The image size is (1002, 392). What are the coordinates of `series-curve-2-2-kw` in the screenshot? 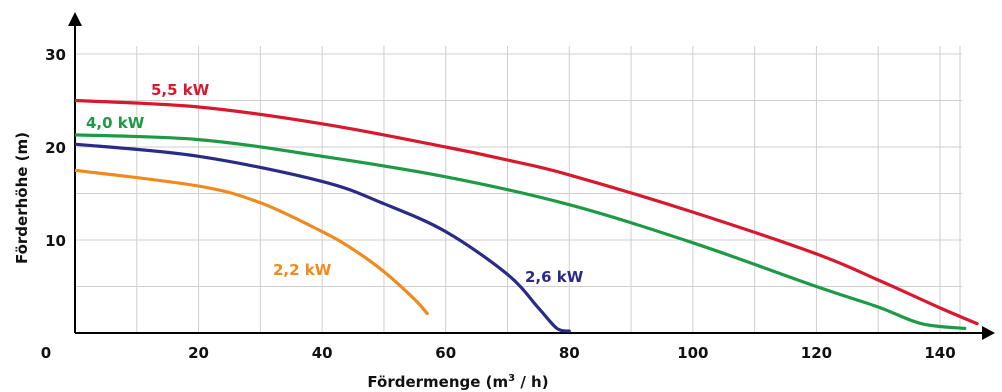 It's located at (252, 242).